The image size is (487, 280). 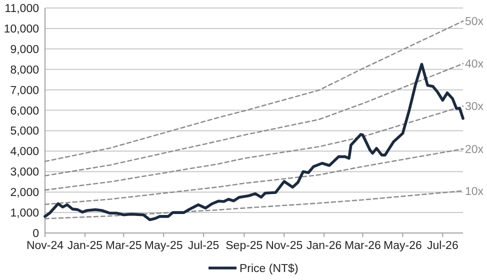 What do you see at coordinates (45, 246) in the screenshot?
I see `x-tick-label: Nov-24` at bounding box center [45, 246].